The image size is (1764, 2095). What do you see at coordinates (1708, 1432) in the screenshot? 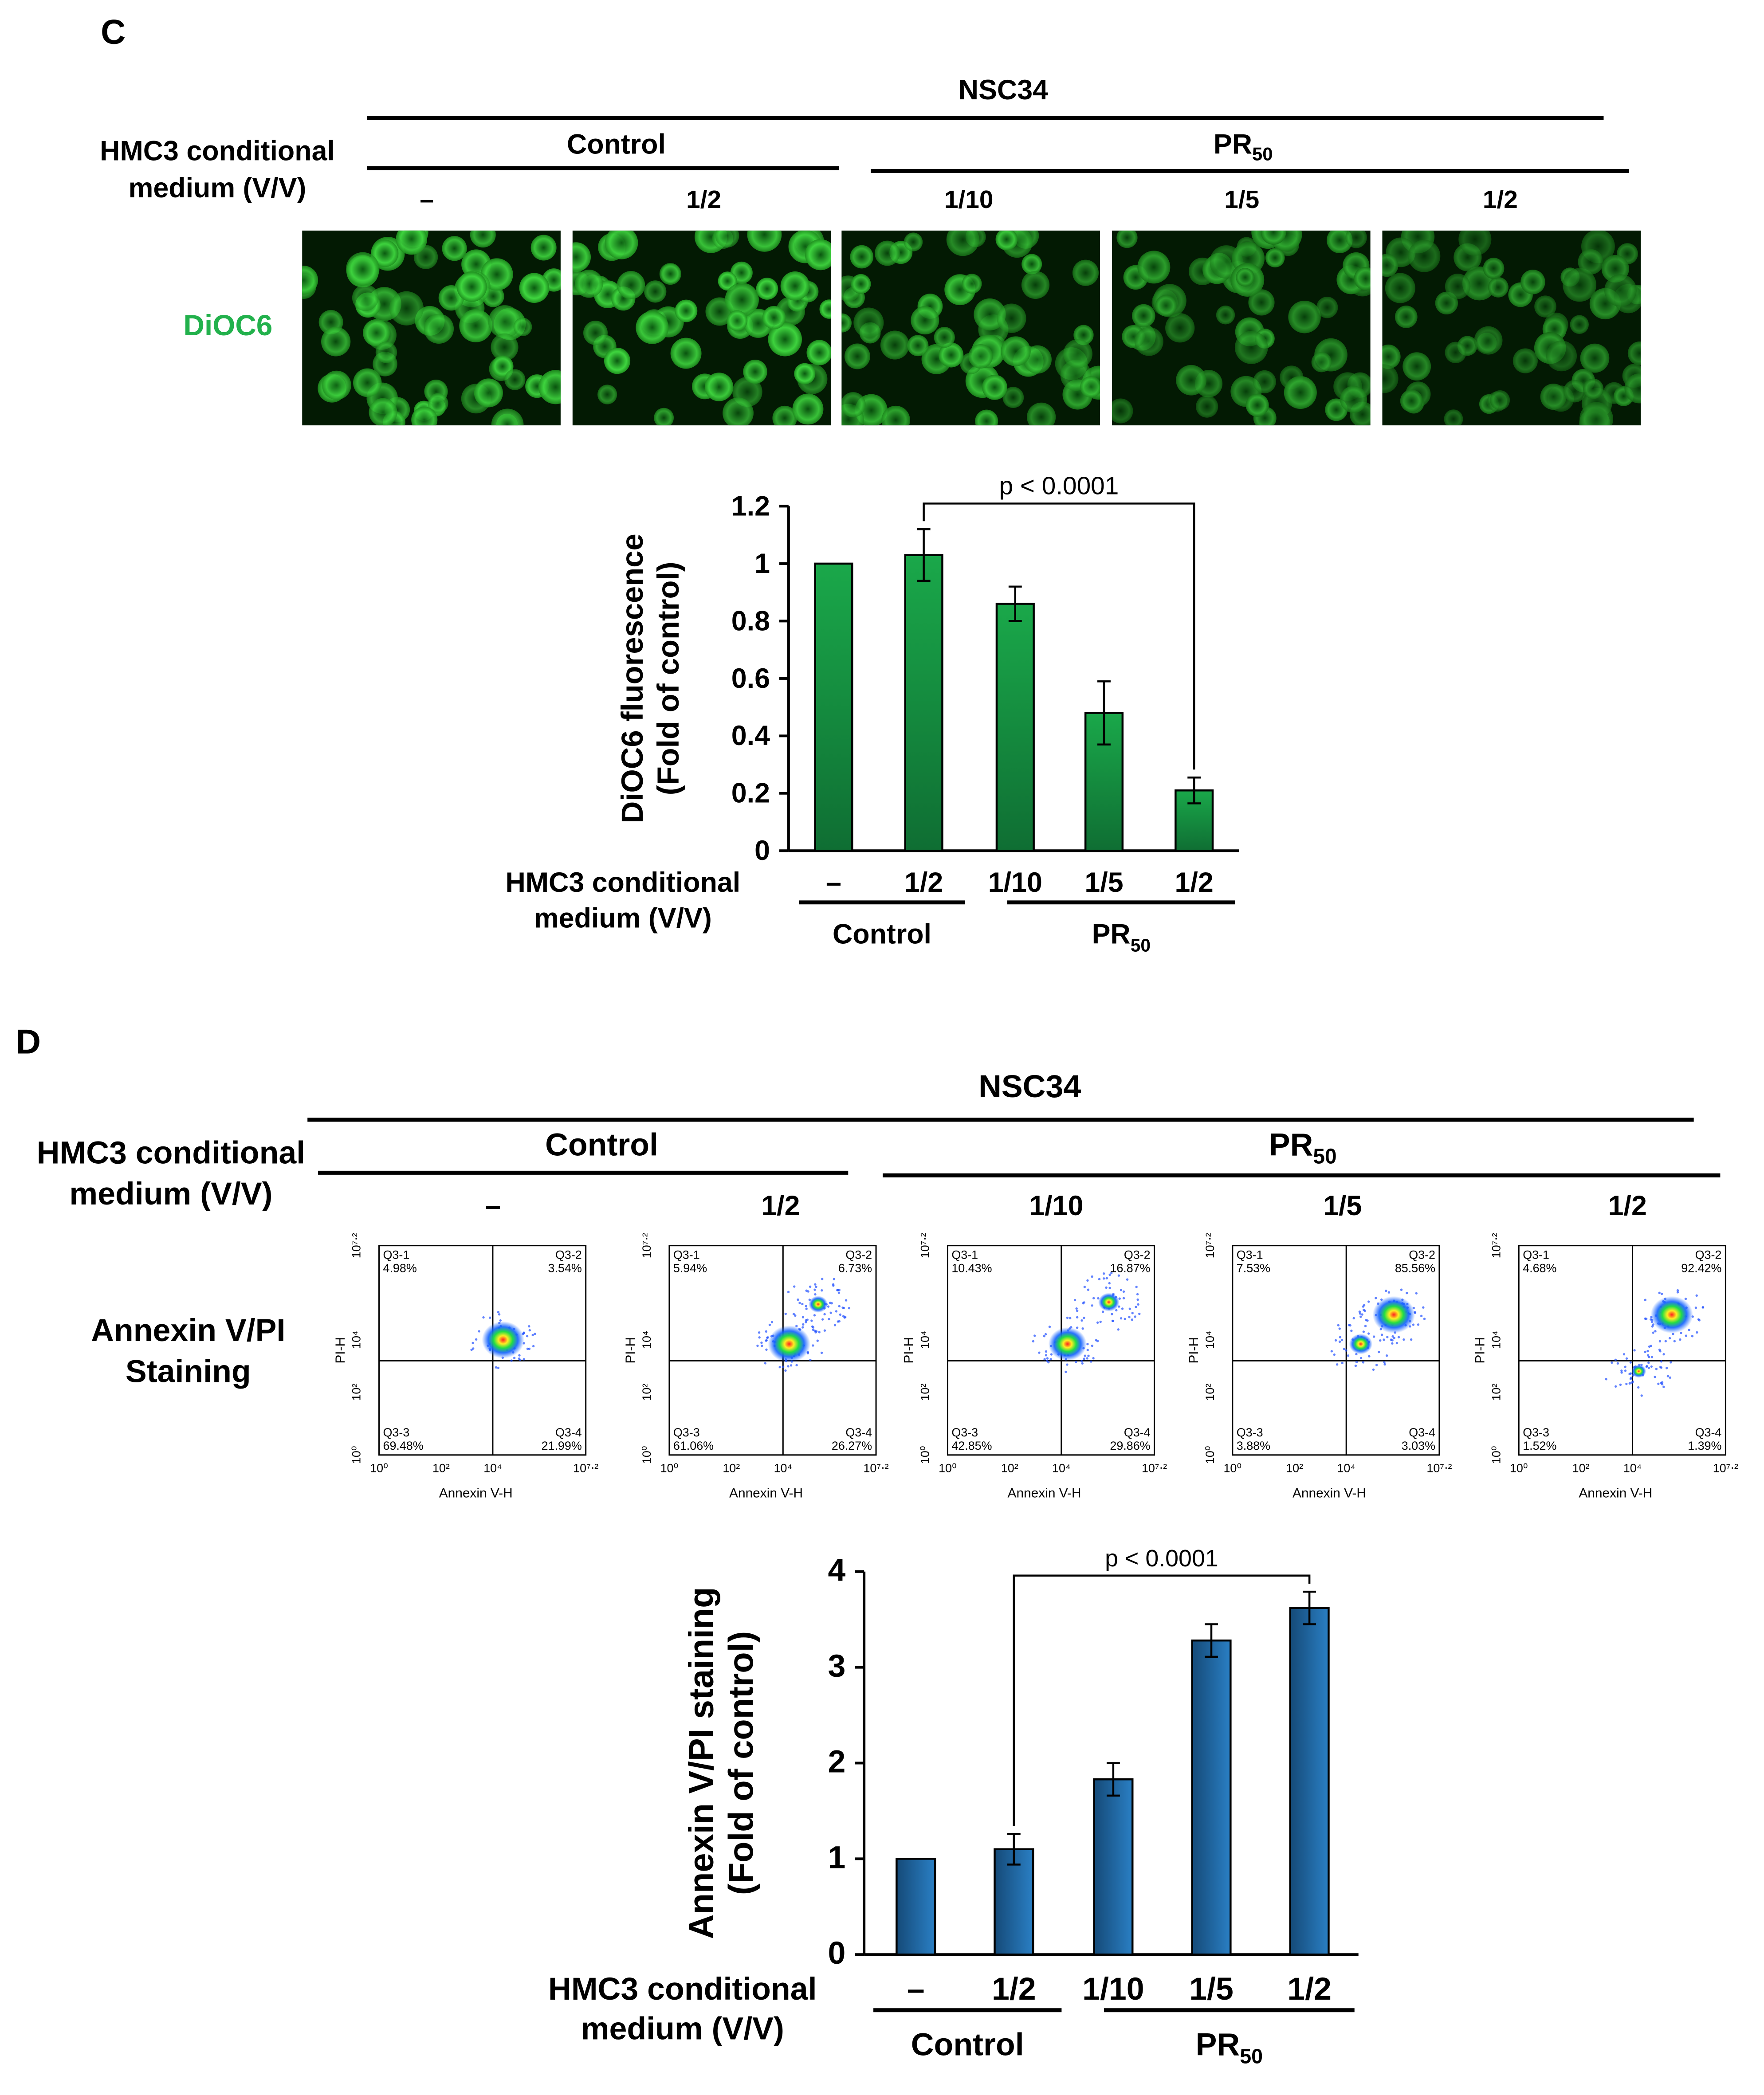
I see `quadrant-4-name: Q3-4` at bounding box center [1708, 1432].